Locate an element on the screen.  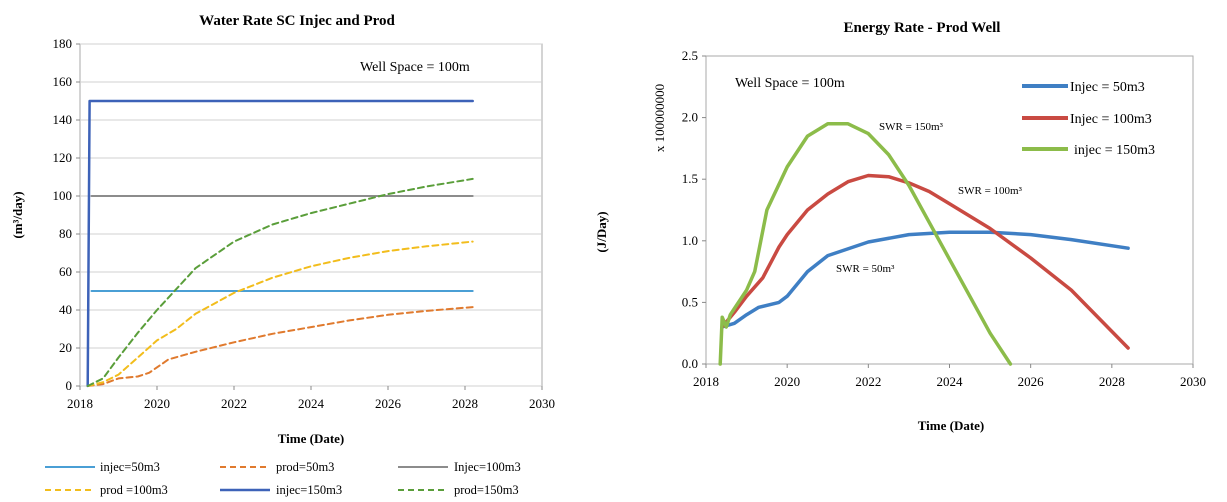
y-tick-label: 0.0 is located at coordinates (690, 363).